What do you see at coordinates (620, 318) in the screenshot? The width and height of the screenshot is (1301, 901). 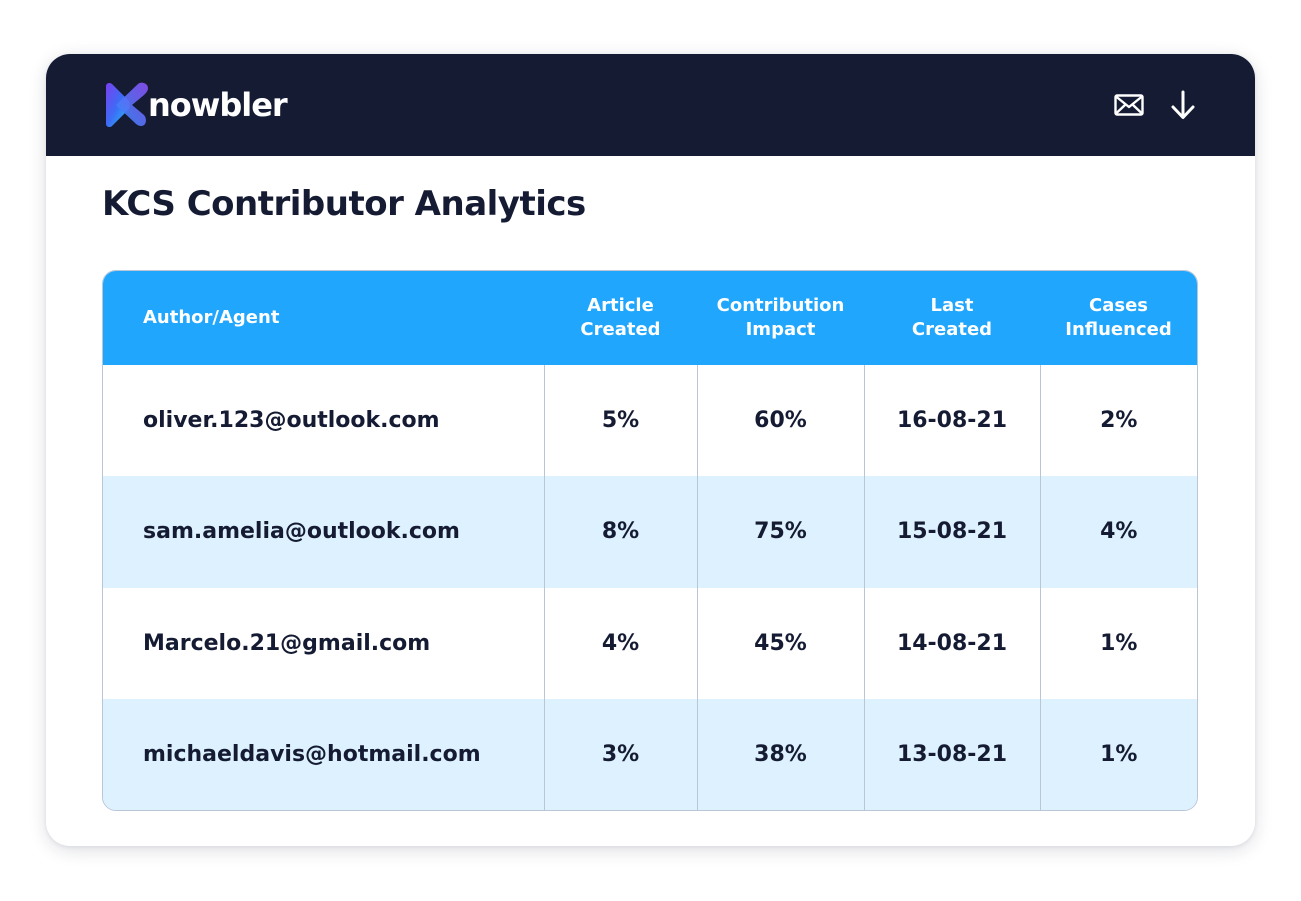 I see `column-header-article-created: Article Created` at bounding box center [620, 318].